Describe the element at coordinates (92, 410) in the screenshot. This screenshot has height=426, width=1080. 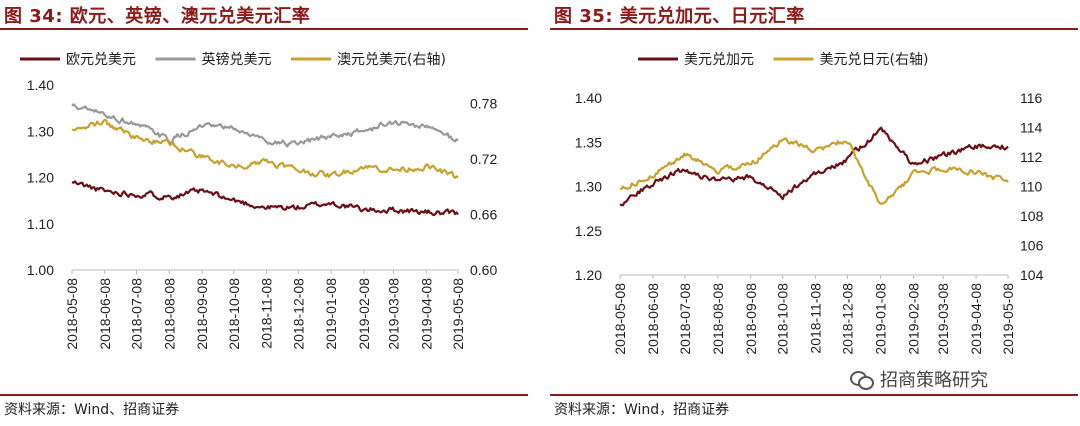
I see `source-note: 资料来源：Wind、招商证券` at that location.